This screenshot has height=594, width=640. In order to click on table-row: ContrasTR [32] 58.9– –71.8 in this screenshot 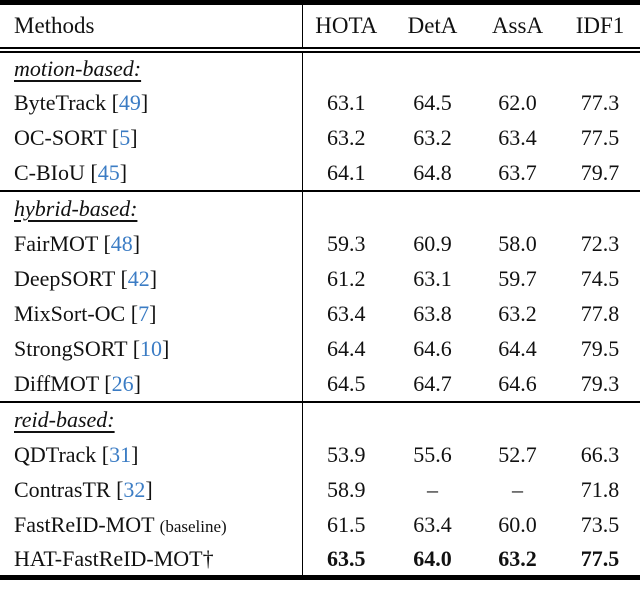, I will do `click(320, 490)`.